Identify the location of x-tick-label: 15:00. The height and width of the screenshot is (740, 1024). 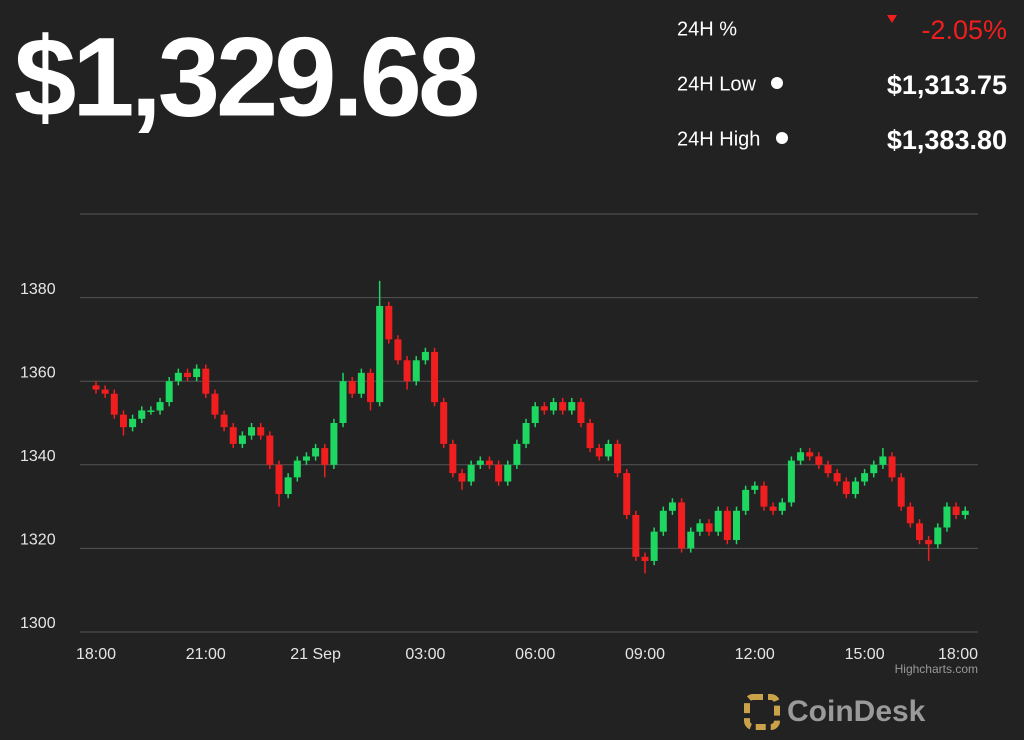
(865, 654).